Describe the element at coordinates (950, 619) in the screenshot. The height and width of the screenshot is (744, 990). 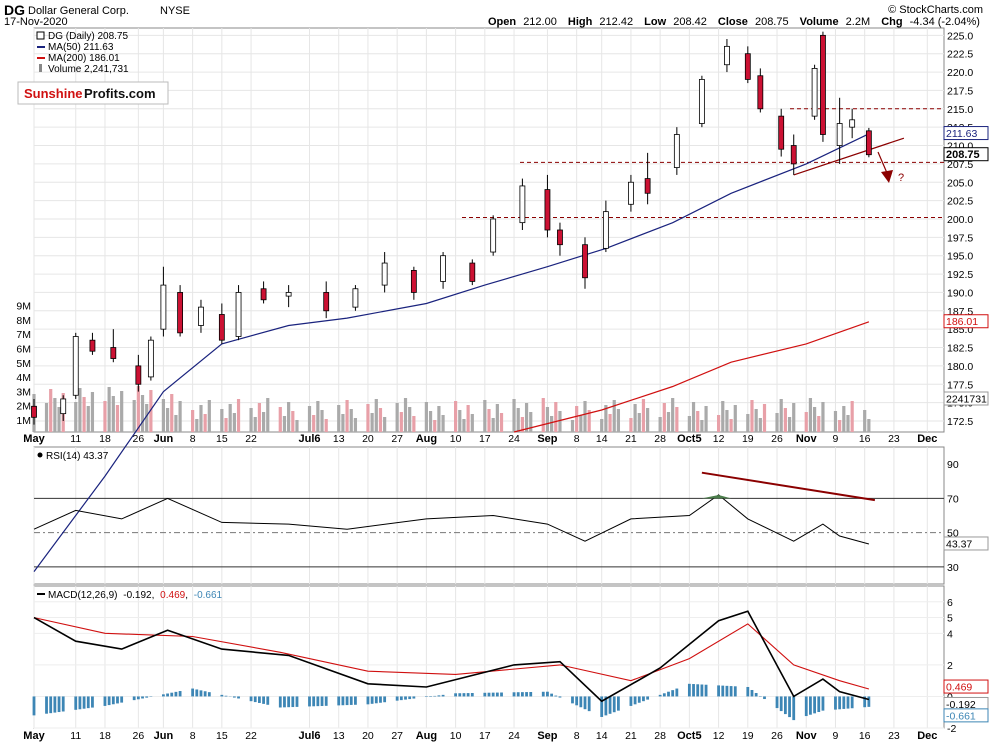
I see `macd-tick-label: 5` at that location.